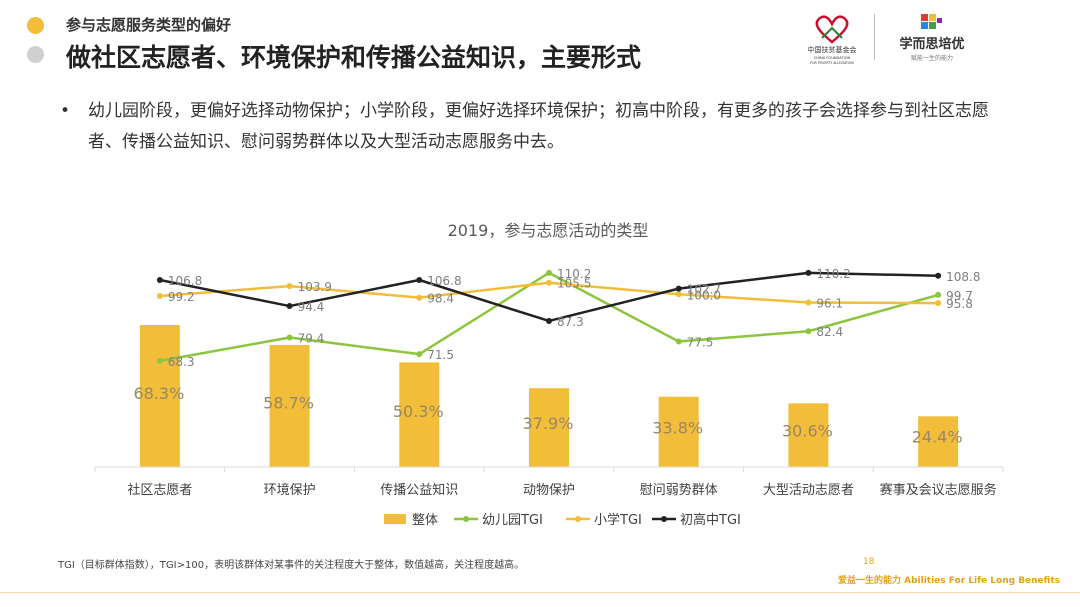 Image resolution: width=1080 pixels, height=607 pixels. I want to click on header-bullet-gray, so click(35, 54).